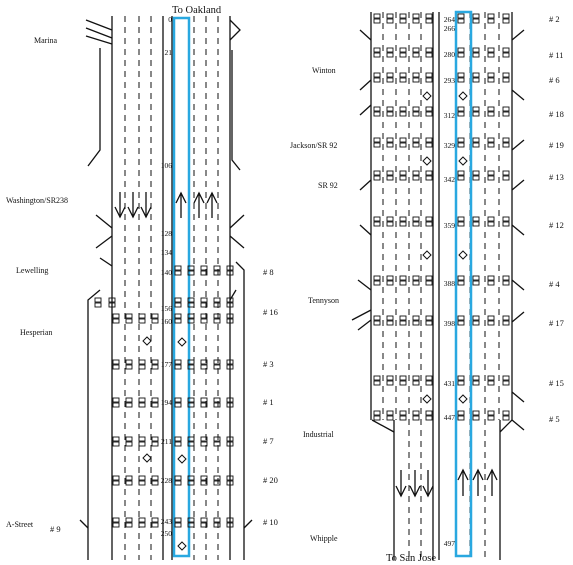 The width and height of the screenshot is (573, 565). What do you see at coordinates (450, 383) in the screenshot?
I see `postmile-431: 431` at bounding box center [450, 383].